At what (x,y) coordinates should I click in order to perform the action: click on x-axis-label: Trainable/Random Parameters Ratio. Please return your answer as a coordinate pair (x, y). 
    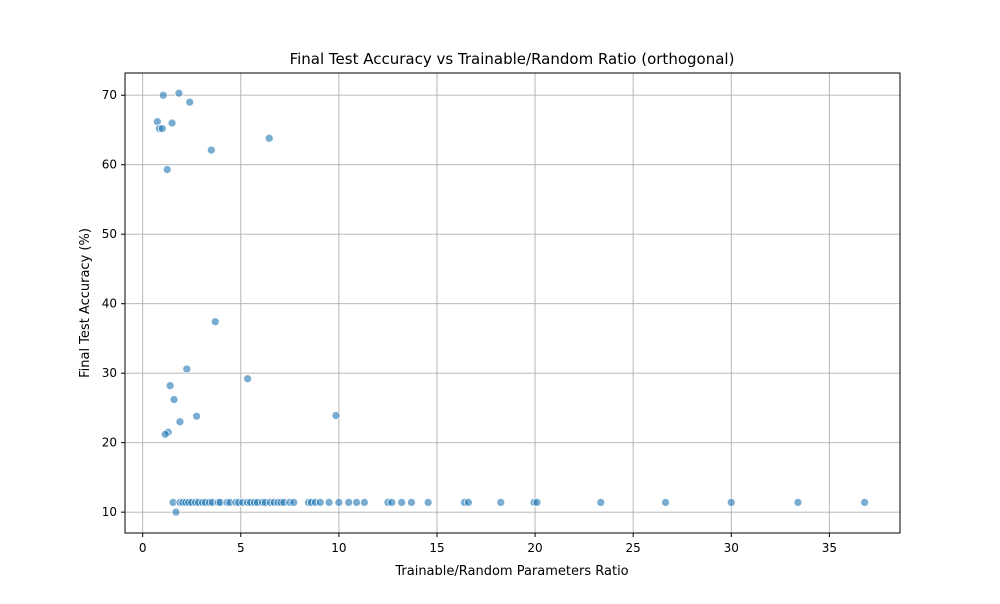
    Looking at the image, I should click on (511, 571).